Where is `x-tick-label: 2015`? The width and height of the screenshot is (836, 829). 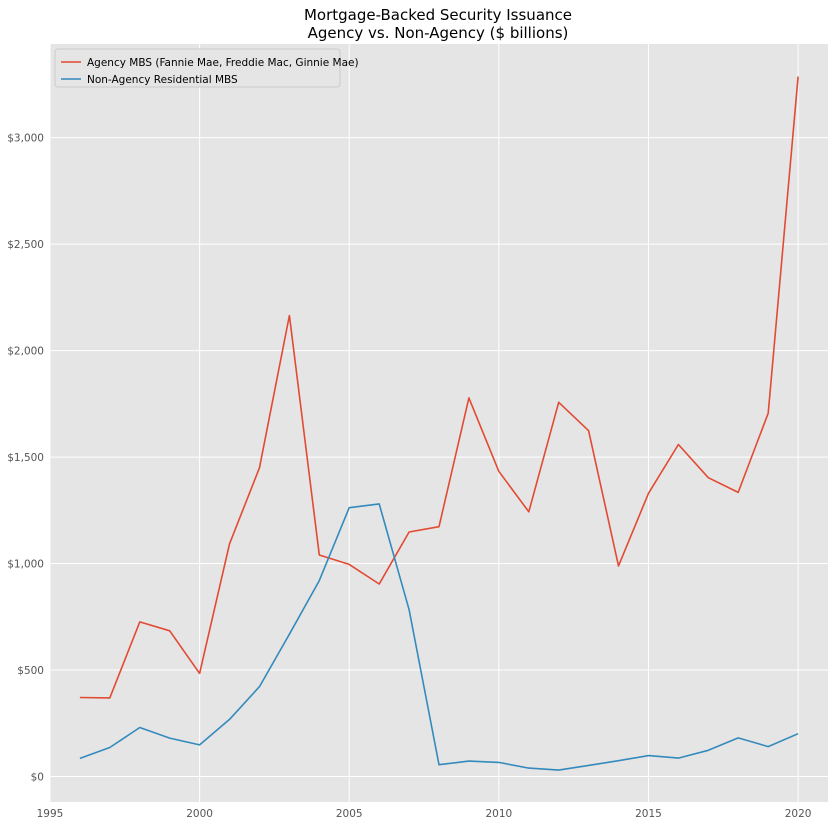
x-tick-label: 2015 is located at coordinates (648, 814).